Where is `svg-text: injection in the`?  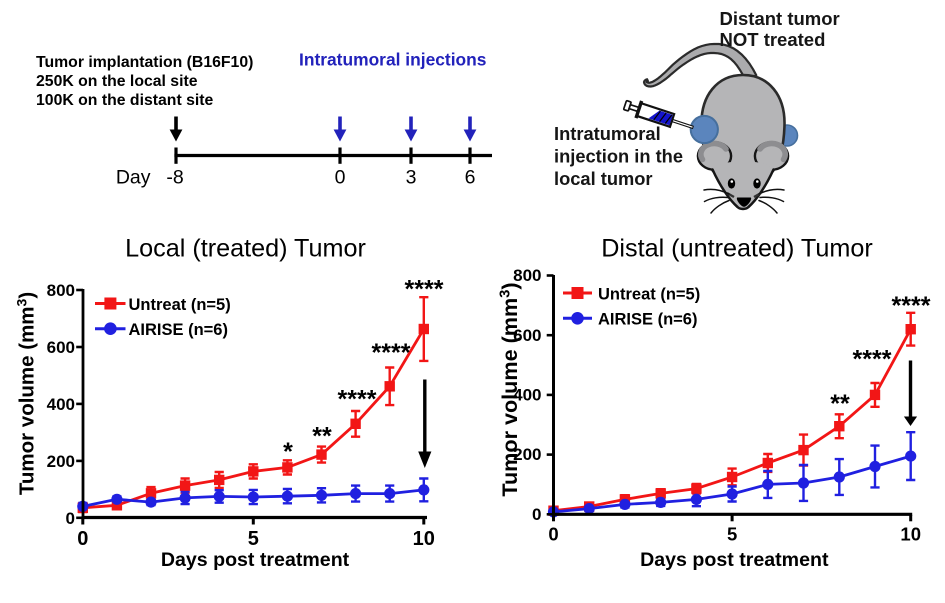
svg-text: injection in the is located at coordinates (618, 156).